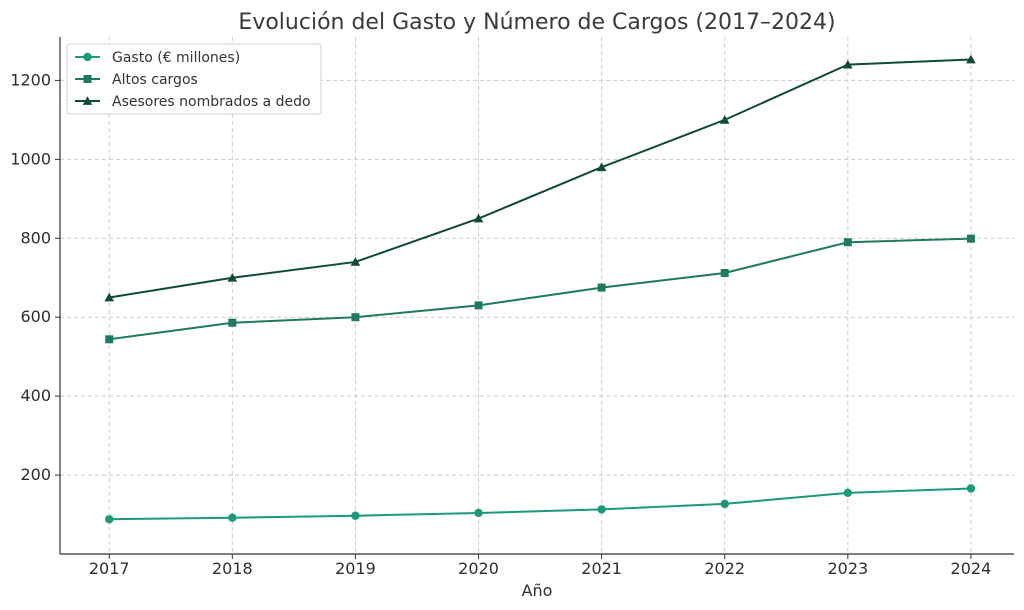 The height and width of the screenshot is (610, 1024). What do you see at coordinates (537, 590) in the screenshot?
I see `x-axis-label: Año` at bounding box center [537, 590].